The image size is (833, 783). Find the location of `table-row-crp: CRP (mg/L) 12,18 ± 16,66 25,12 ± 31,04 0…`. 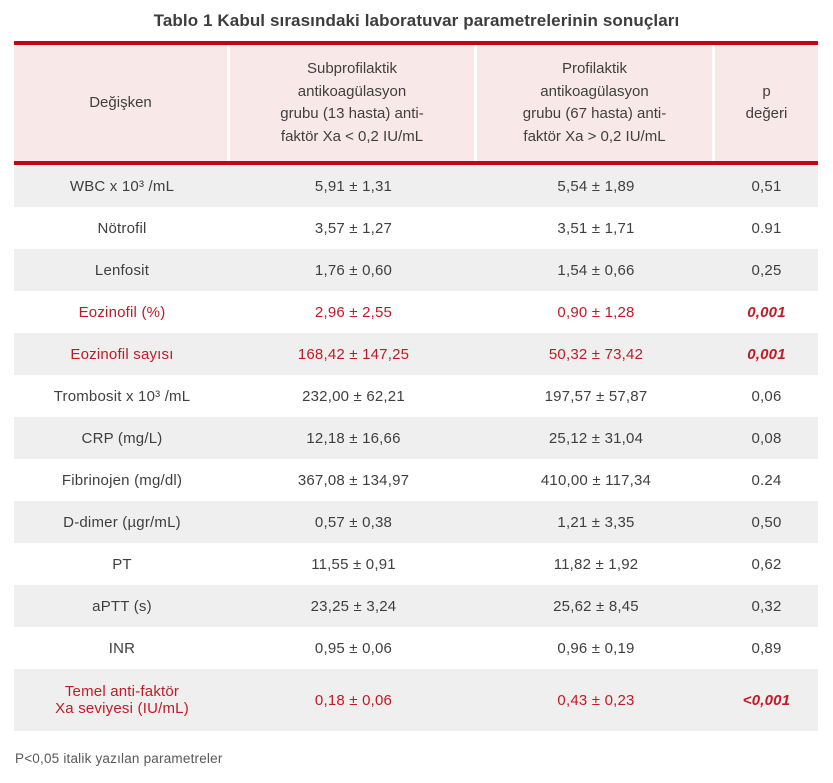

table-row-crp: CRP (mg/L) 12,18 ± 16,66 25,12 ± 31,04 0… is located at coordinates (416, 438).